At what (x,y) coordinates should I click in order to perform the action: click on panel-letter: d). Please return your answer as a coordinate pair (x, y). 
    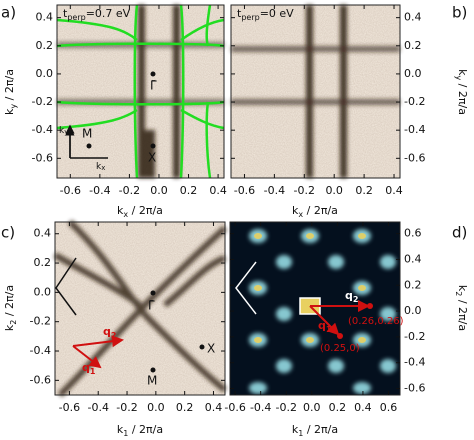
    Looking at the image, I should click on (459, 233).